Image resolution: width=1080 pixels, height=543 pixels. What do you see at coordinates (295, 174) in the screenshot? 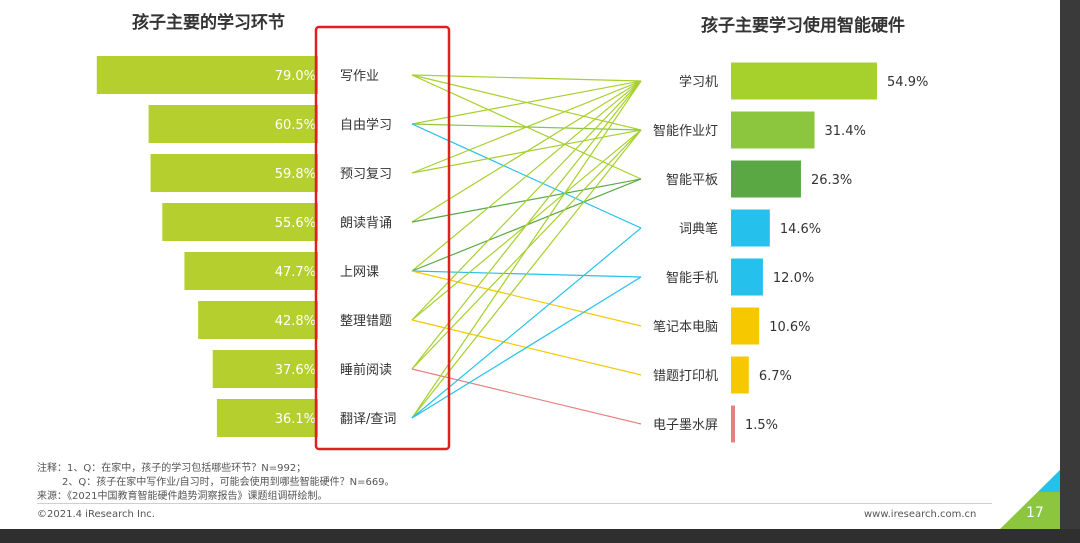
I see `study-bar-value: 59.8%` at bounding box center [295, 174].